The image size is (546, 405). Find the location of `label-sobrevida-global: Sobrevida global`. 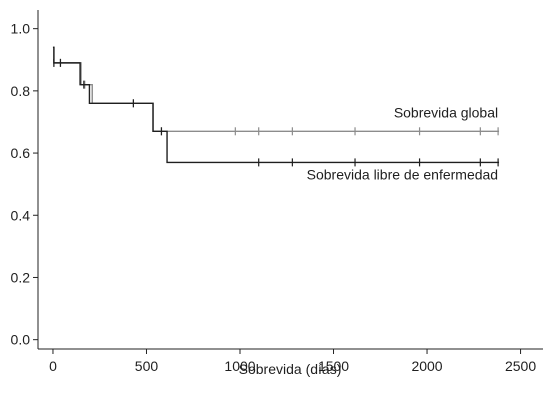

label-sobrevida-global: Sobrevida global is located at coordinates (446, 112).